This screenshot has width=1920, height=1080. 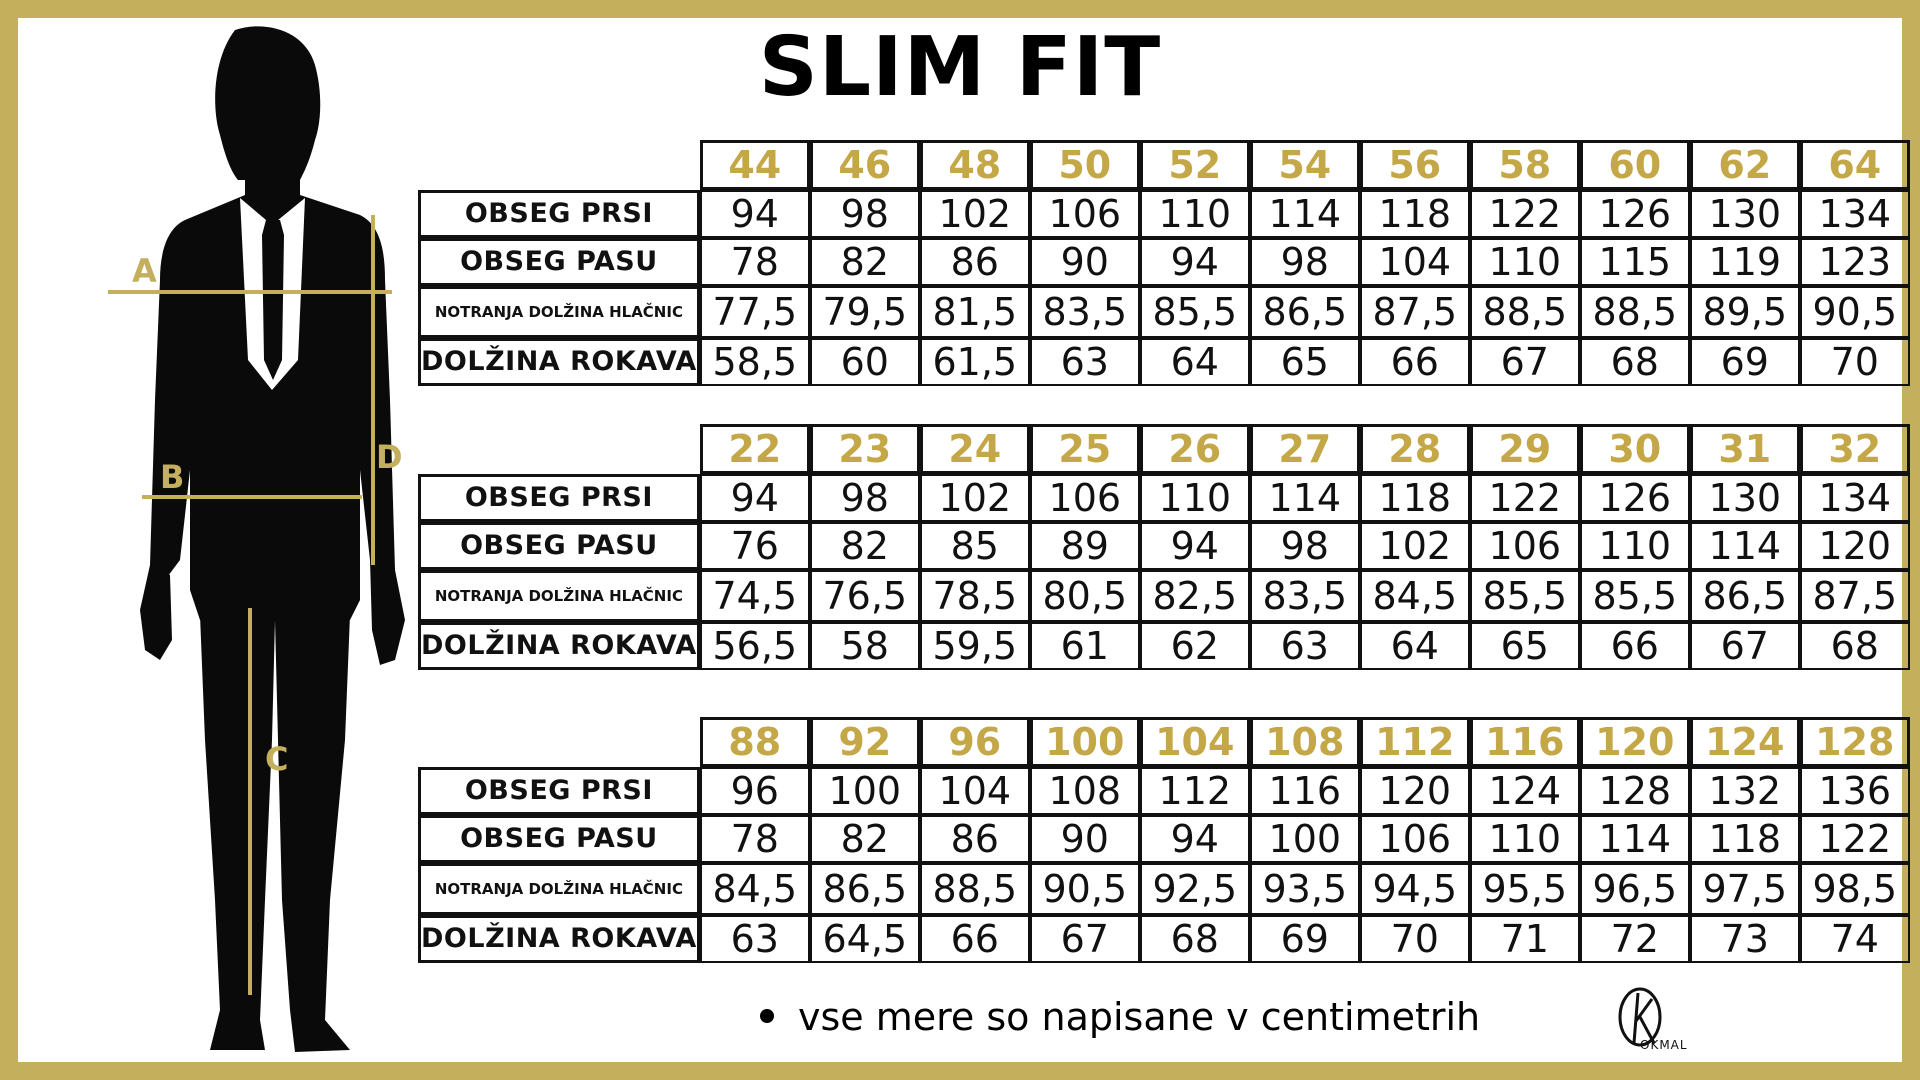 I want to click on size-cell: 50, so click(x=1084, y=165).